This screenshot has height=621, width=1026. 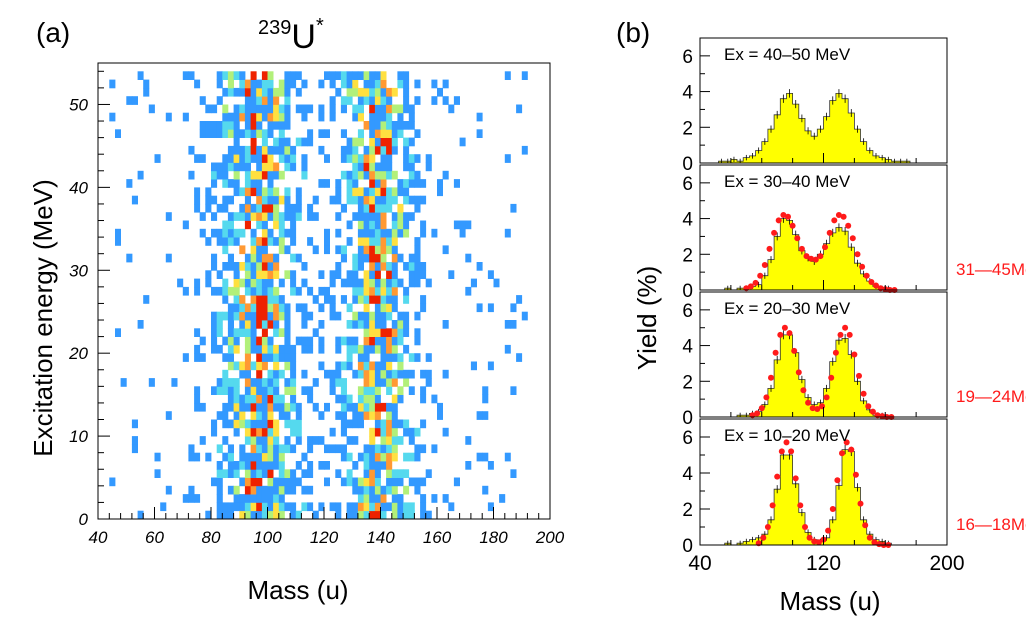 What do you see at coordinates (154, 537) in the screenshot?
I see `heatmap-xtick-label: 60` at bounding box center [154, 537].